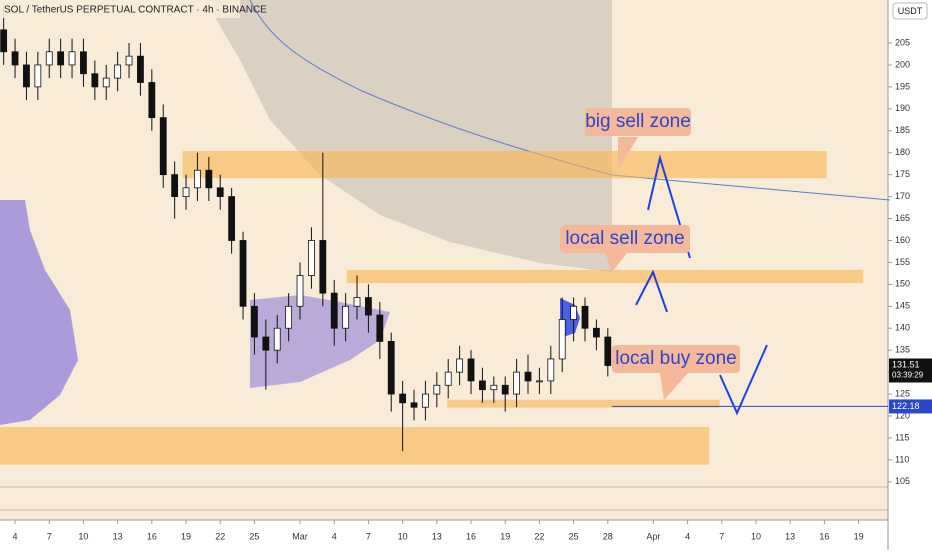 This screenshot has width=932, height=555. What do you see at coordinates (910, 406) in the screenshot?
I see `level-tag` at bounding box center [910, 406].